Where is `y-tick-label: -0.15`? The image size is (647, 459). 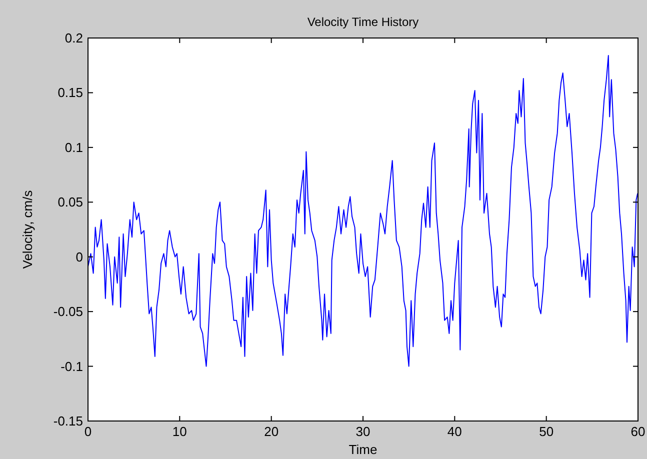
y-tick-label: -0.15 is located at coordinates (68, 421).